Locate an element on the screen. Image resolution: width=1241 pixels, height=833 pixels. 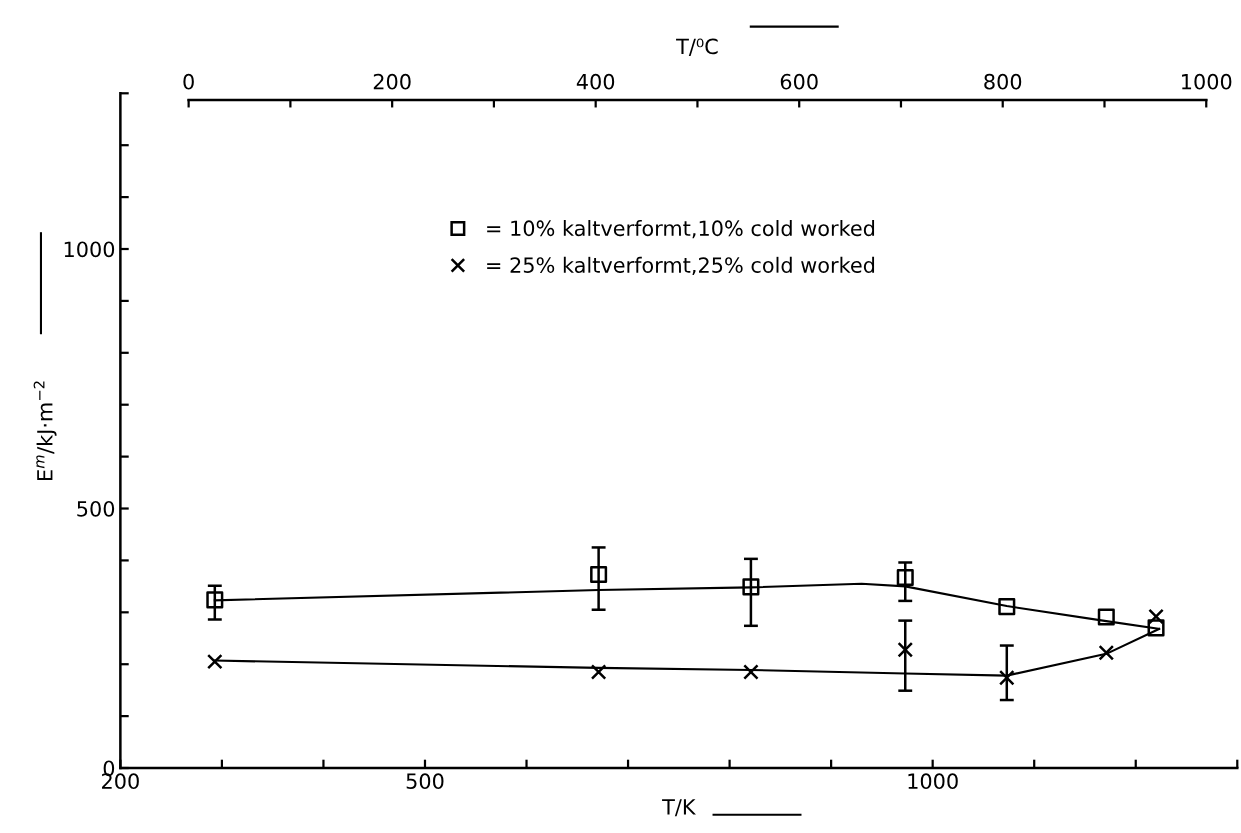
y-tick-label: 500 is located at coordinates (96, 508).